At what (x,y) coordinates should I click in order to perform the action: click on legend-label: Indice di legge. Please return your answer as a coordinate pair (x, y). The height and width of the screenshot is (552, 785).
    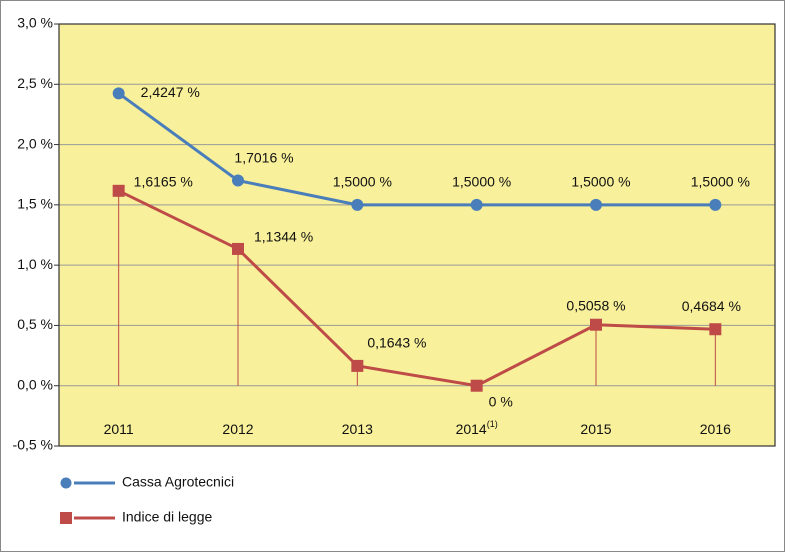
    Looking at the image, I should click on (167, 517).